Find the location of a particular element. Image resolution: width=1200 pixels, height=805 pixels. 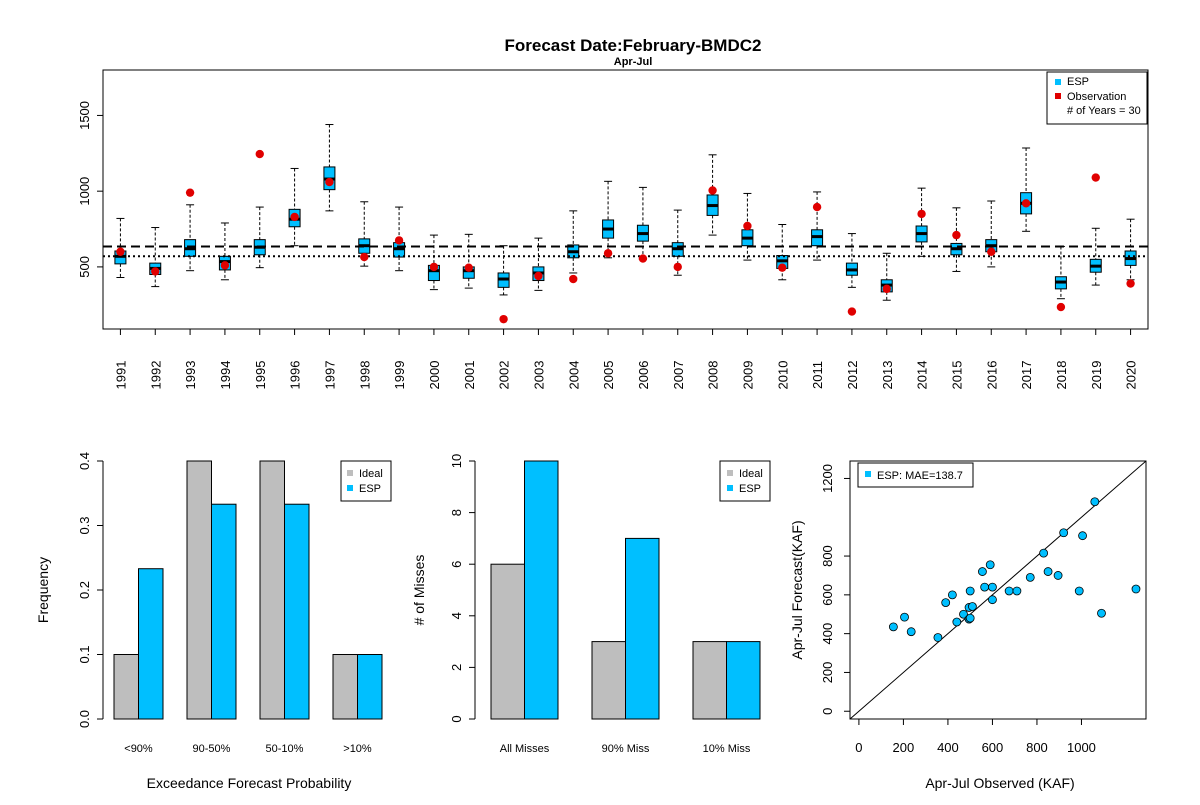

y-tick-label: 10 is located at coordinates (456, 461).